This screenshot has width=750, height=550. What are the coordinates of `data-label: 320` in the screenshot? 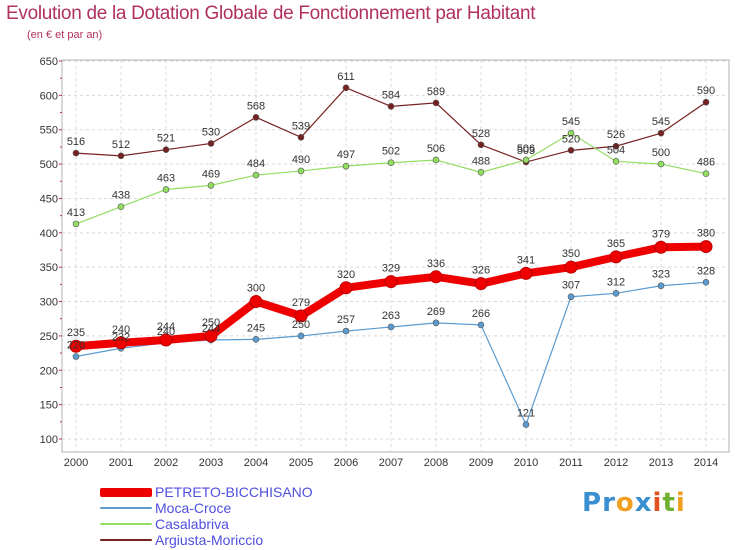 It's located at (346, 275).